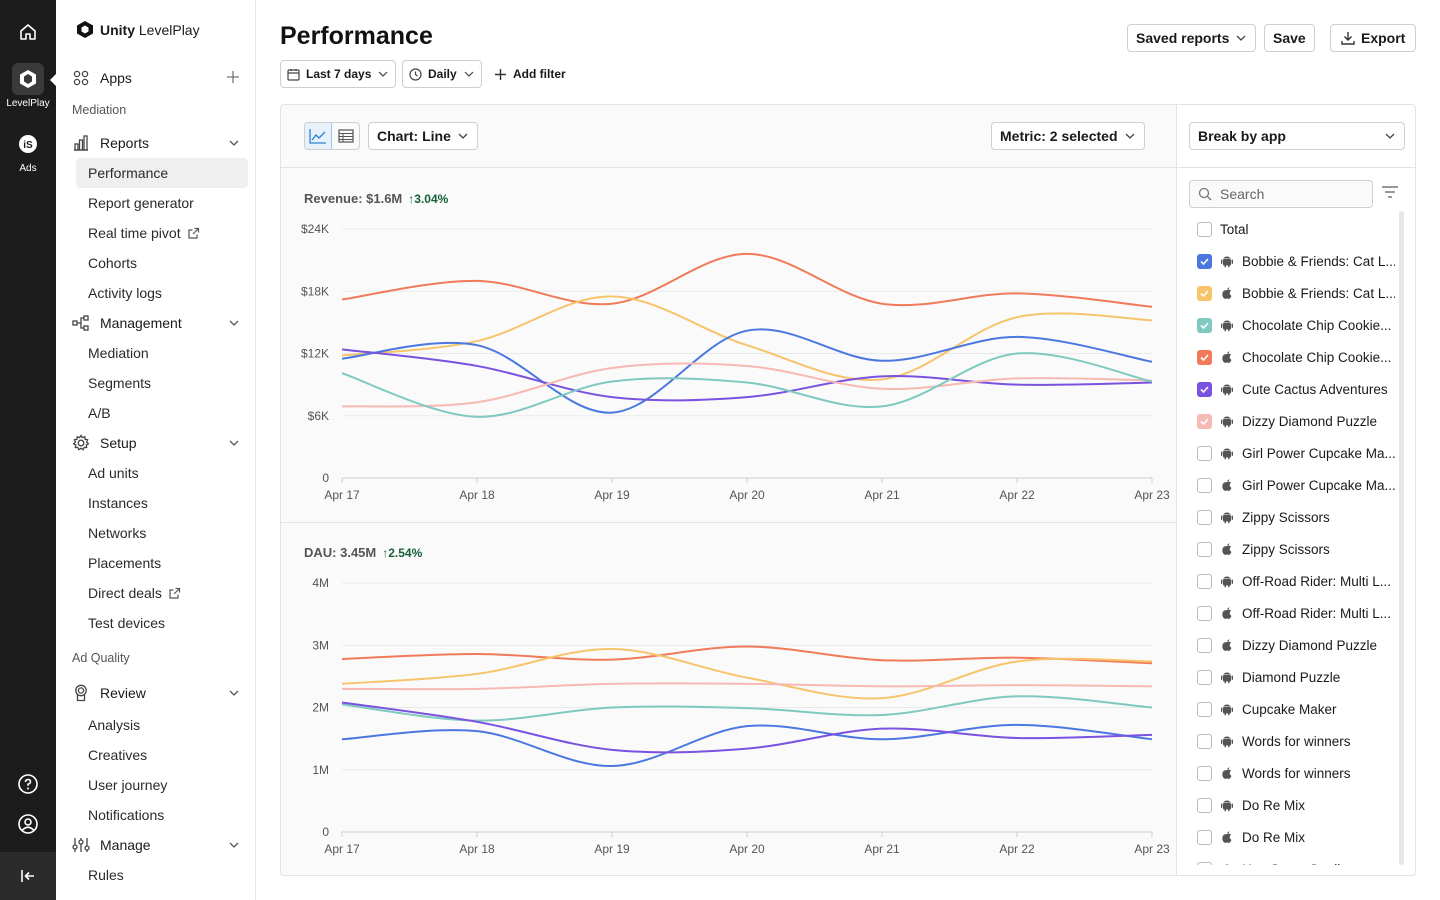 The image size is (1440, 900). Describe the element at coordinates (1292, 677) in the screenshot. I see `app-list-item: Diamond Puzzle` at that location.